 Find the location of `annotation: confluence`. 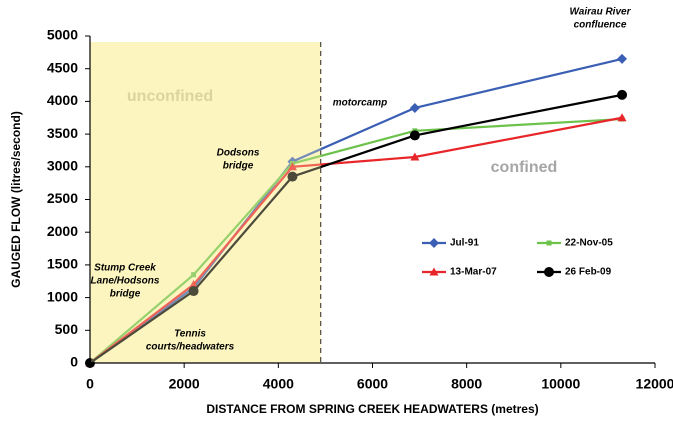

annotation: confluence is located at coordinates (600, 25).